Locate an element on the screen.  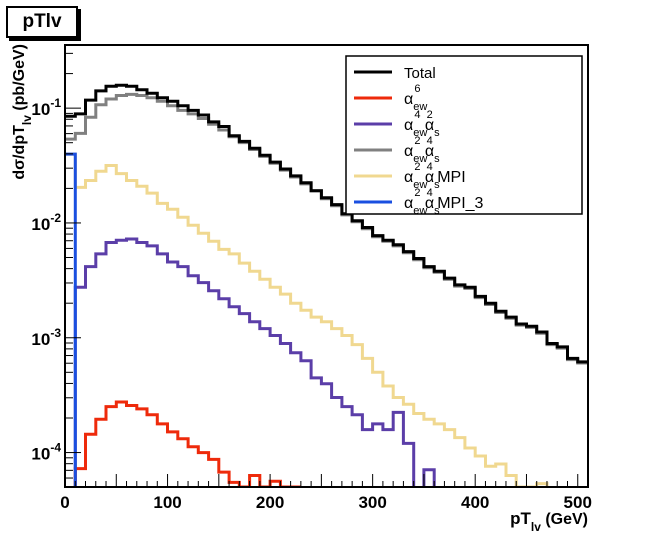
x-axis-title: pTlv (GeV) is located at coordinates (549, 521).